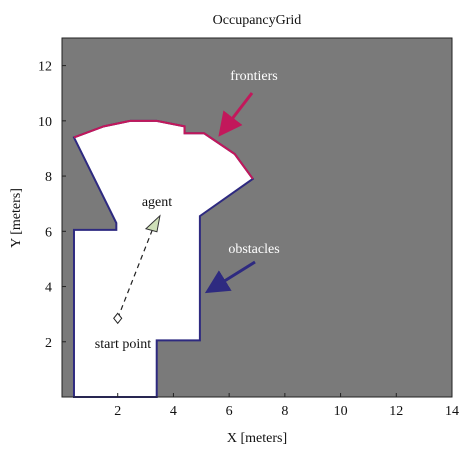 The image size is (474, 464). Describe the element at coordinates (48, 288) in the screenshot. I see `y-tick-label: 4` at that location.